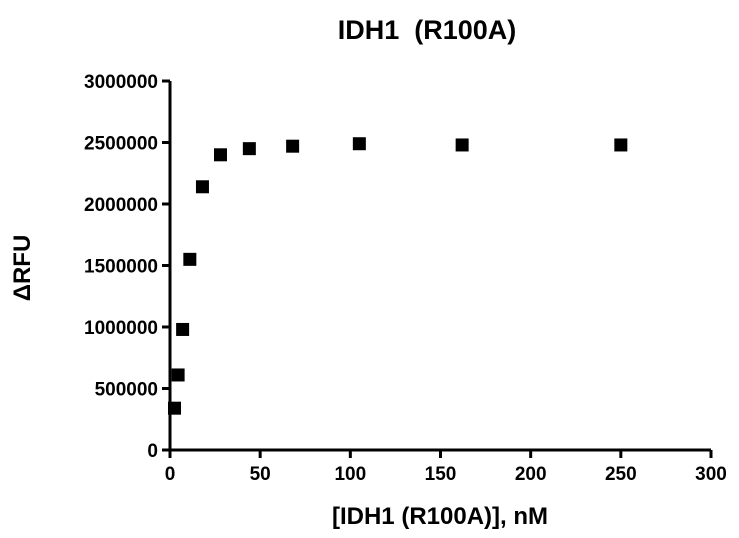 Image resolution: width=739 pixels, height=538 pixels. I want to click on x-tick-label: 150, so click(441, 474).